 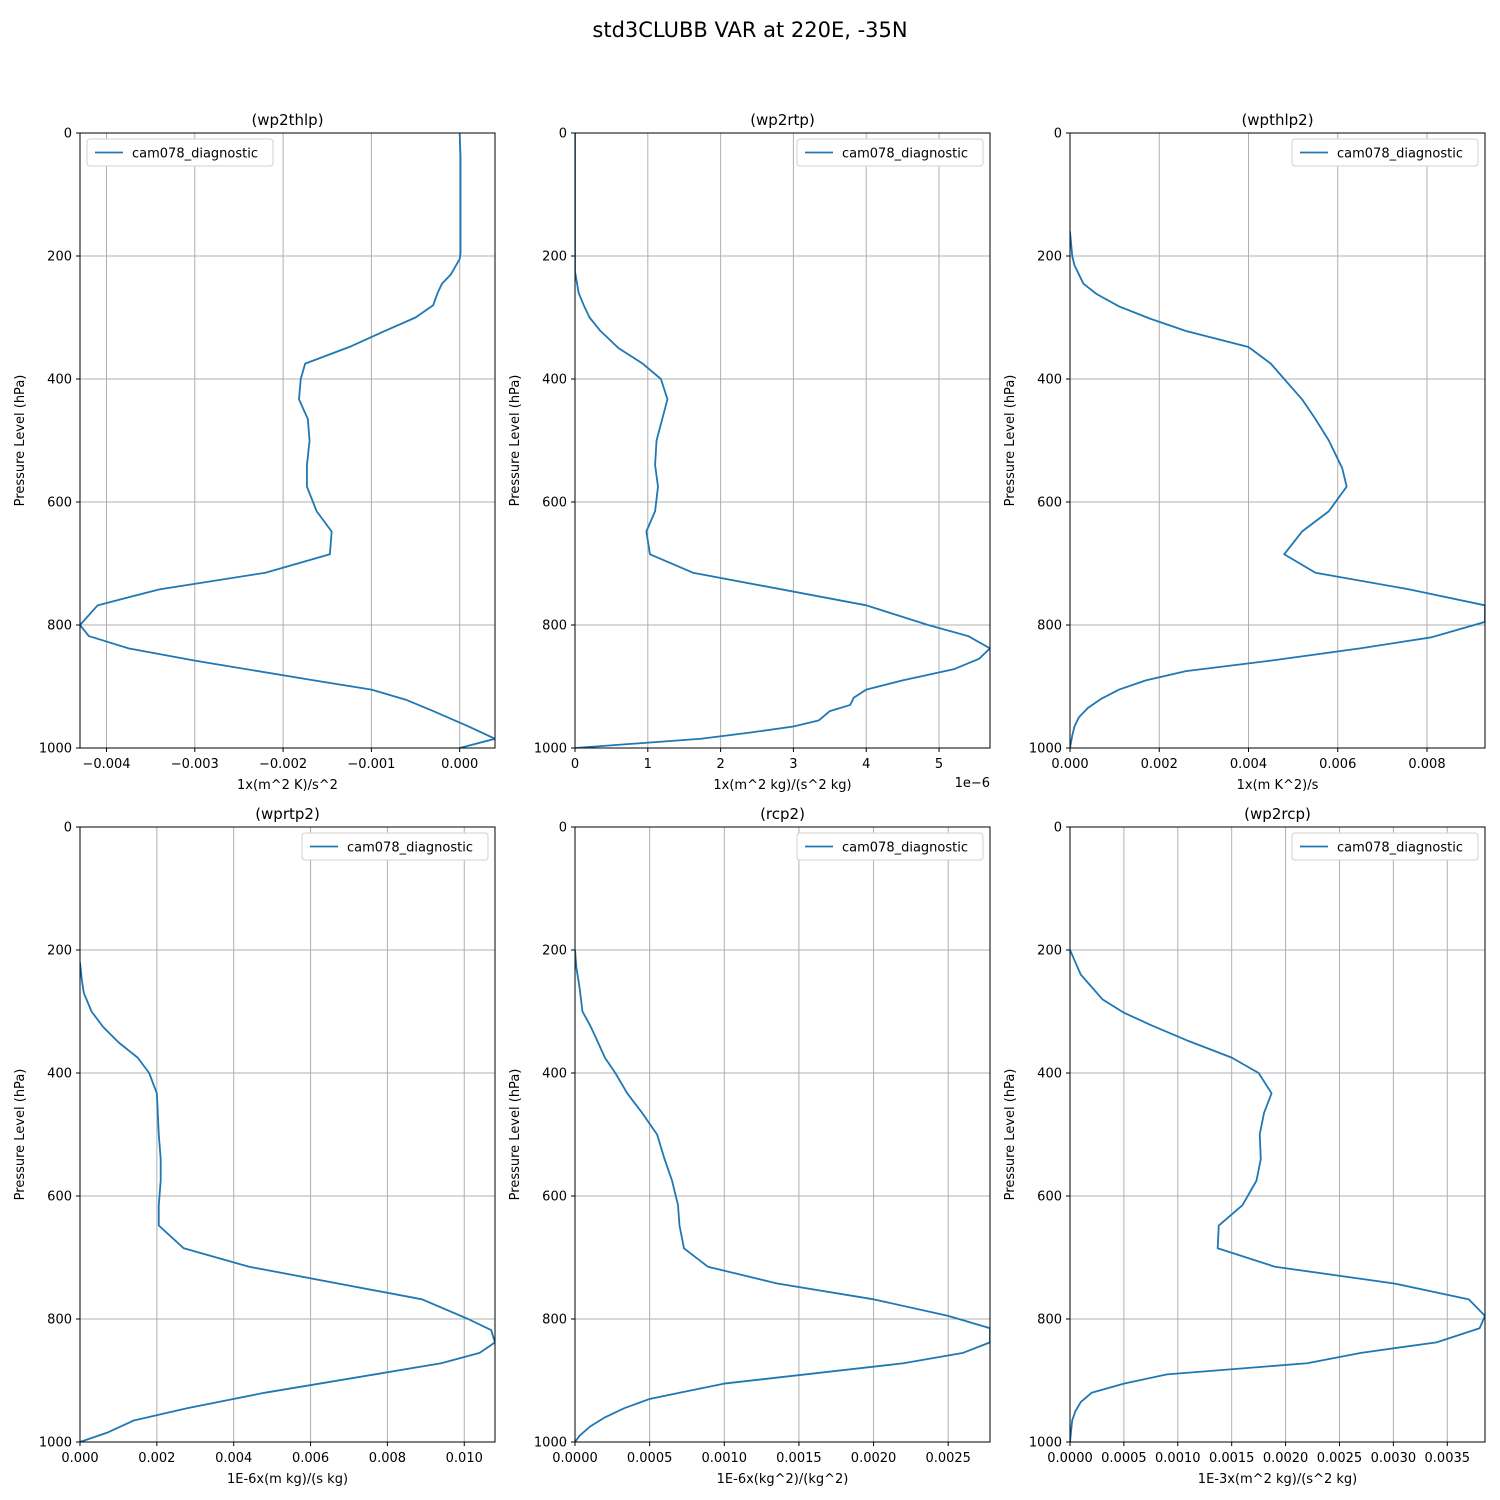 What do you see at coordinates (793, 764) in the screenshot?
I see `x-tick-label-3: 3` at bounding box center [793, 764].